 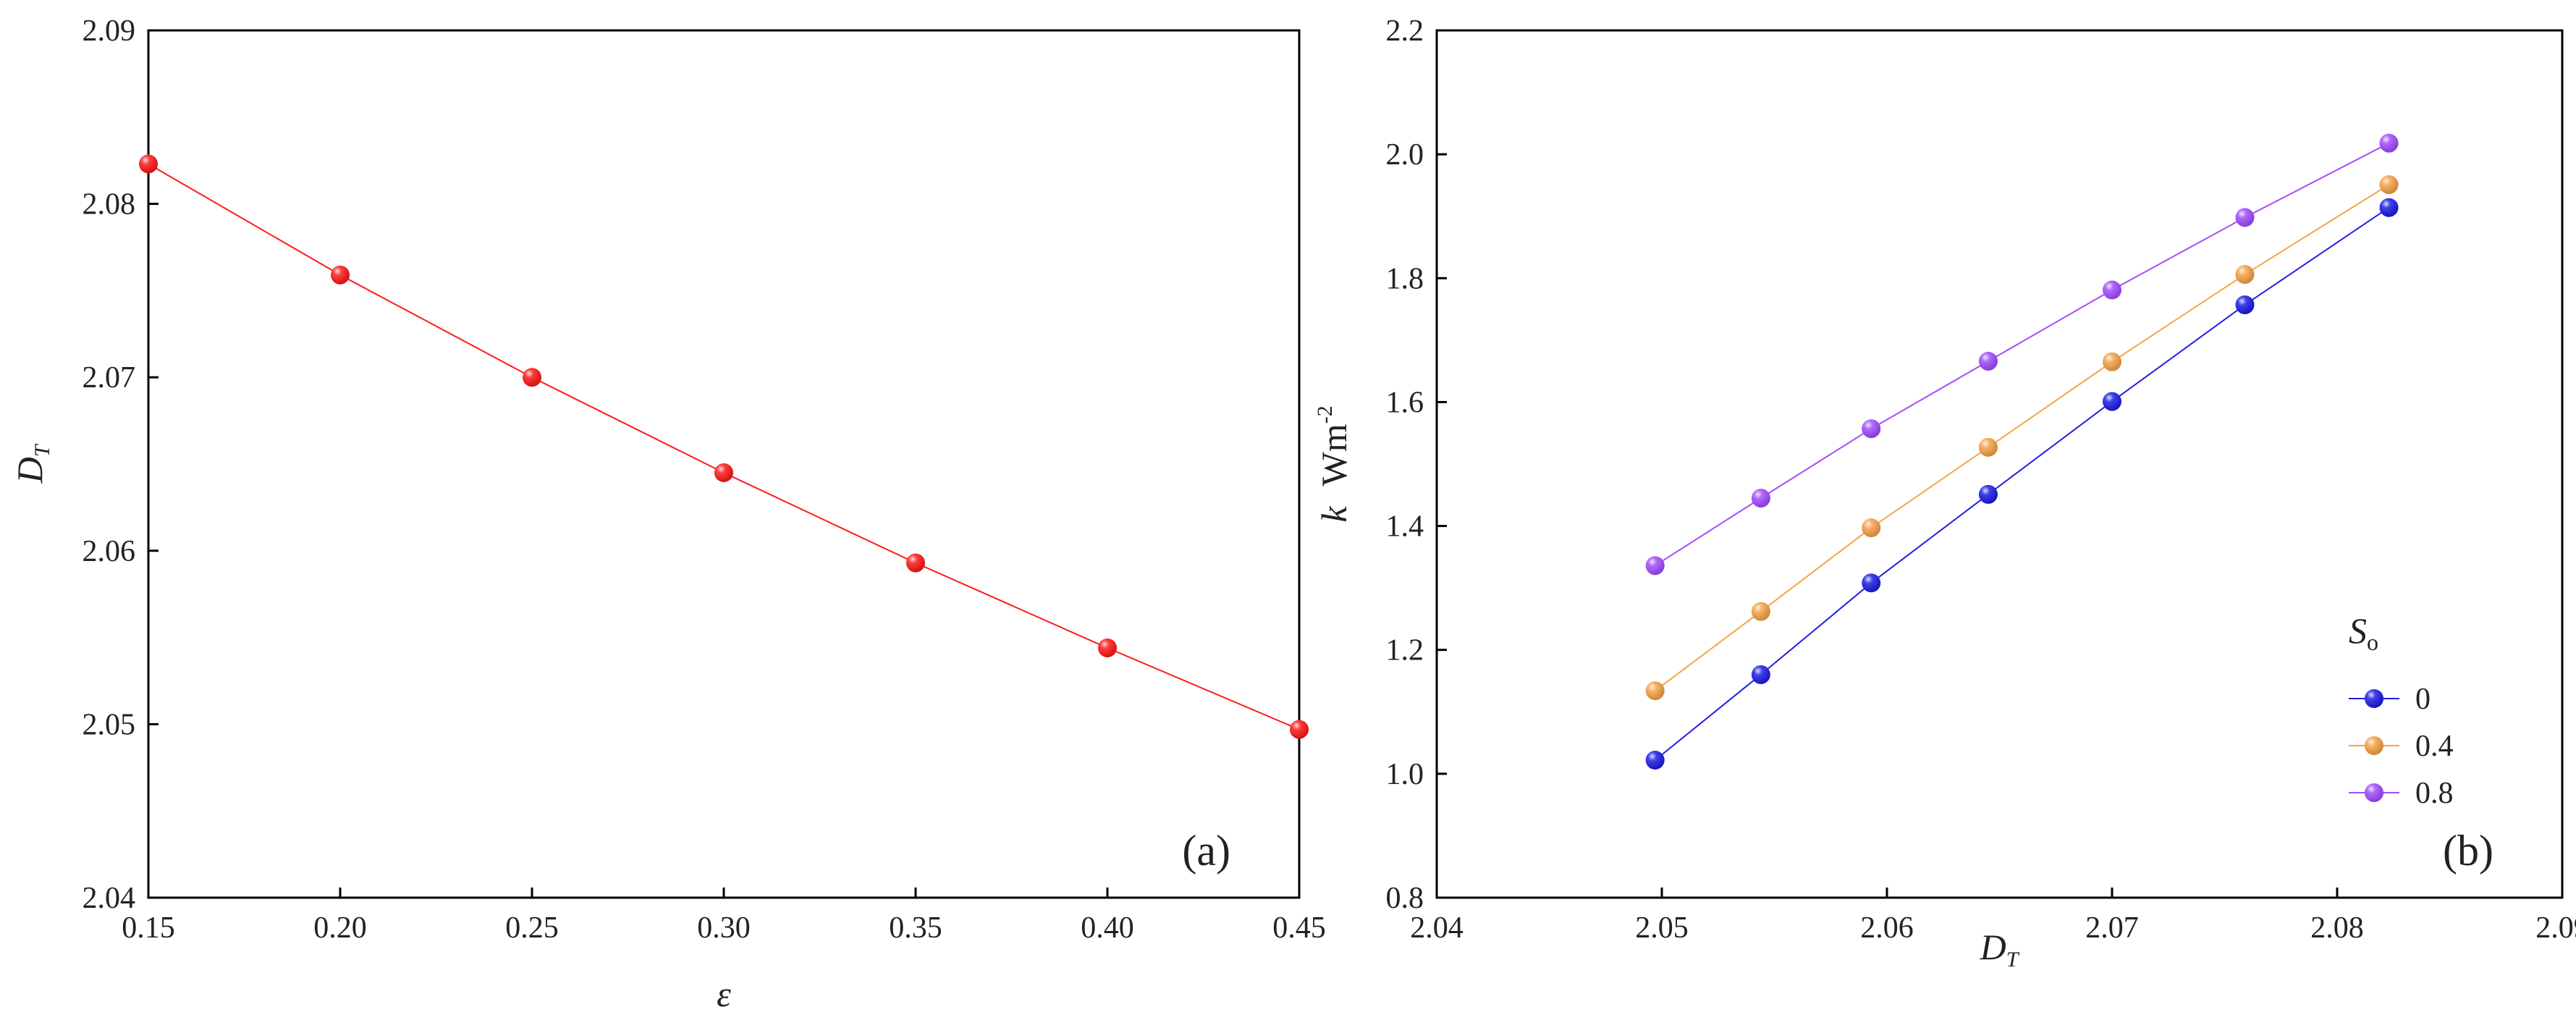 What do you see at coordinates (110, 724) in the screenshot?
I see `y-tick-label: 2.05` at bounding box center [110, 724].